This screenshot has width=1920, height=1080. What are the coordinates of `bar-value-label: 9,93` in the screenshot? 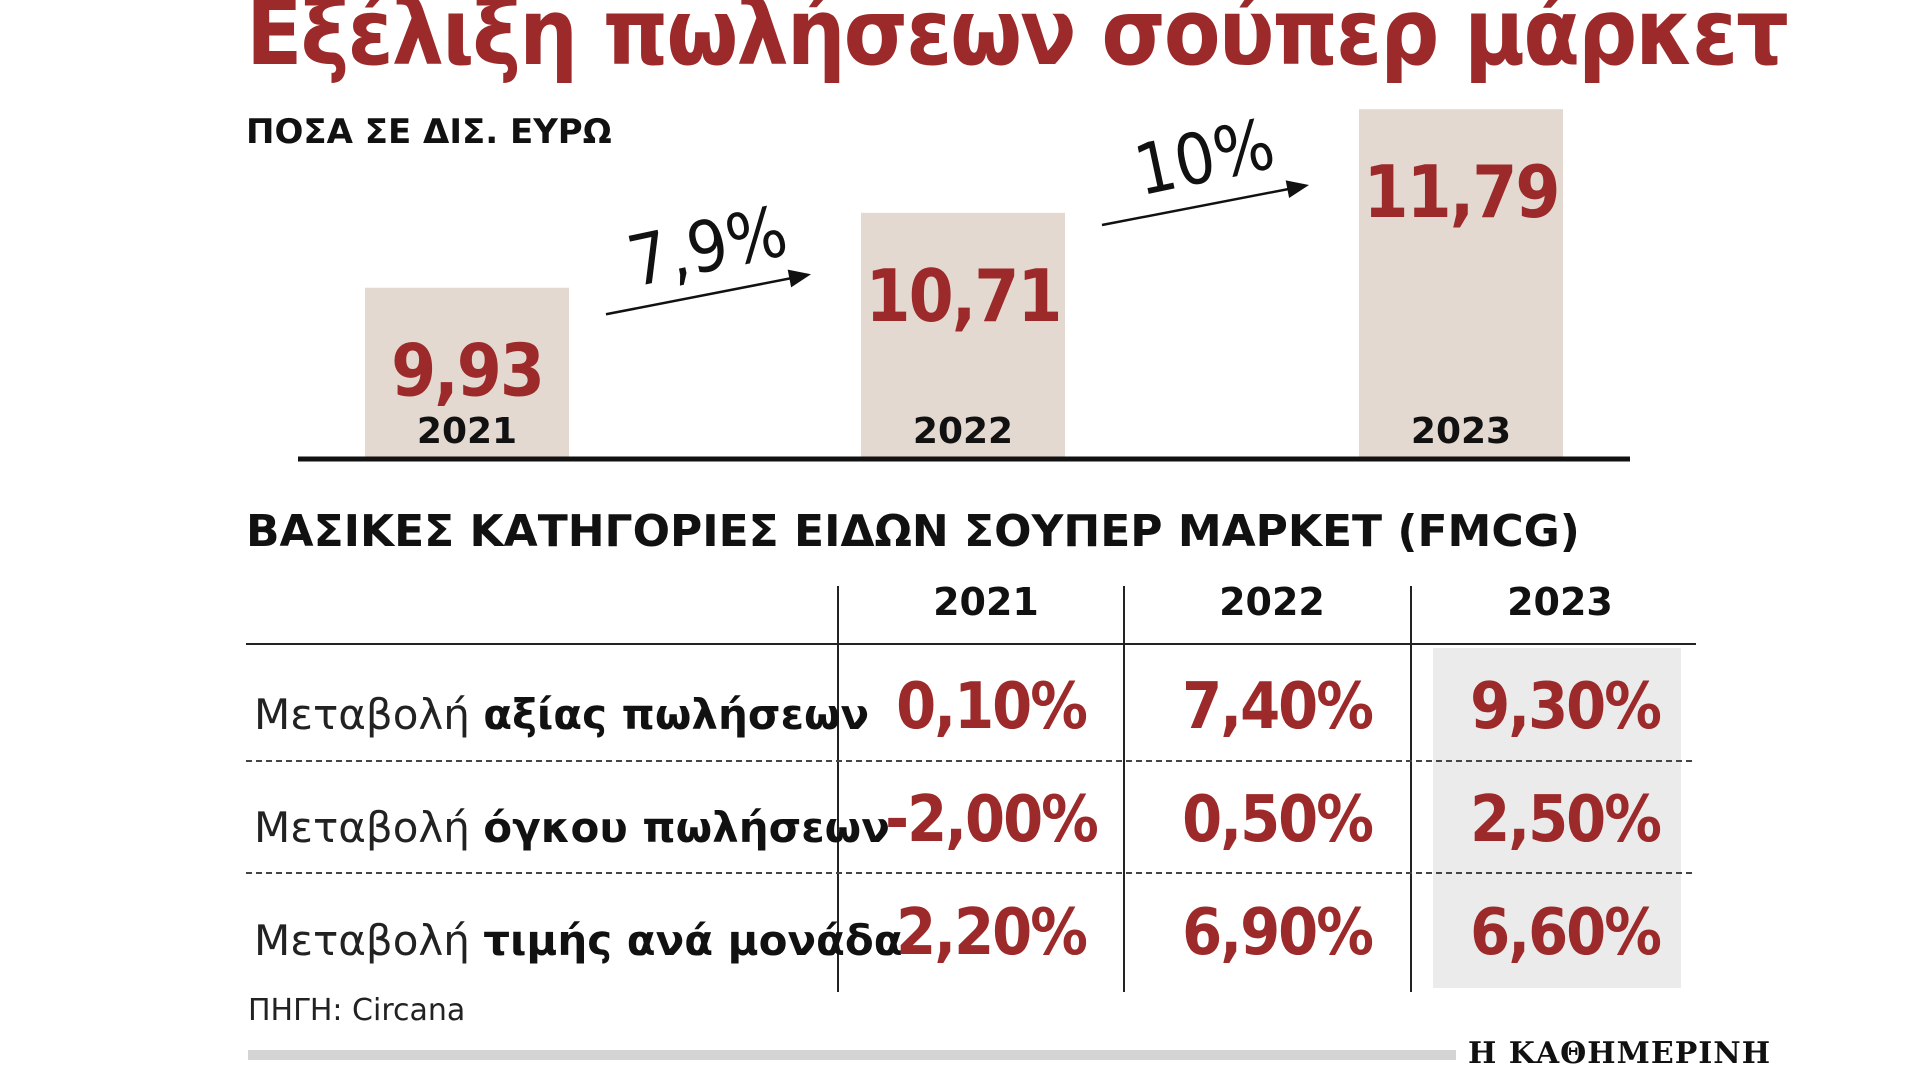 It's located at (467, 371).